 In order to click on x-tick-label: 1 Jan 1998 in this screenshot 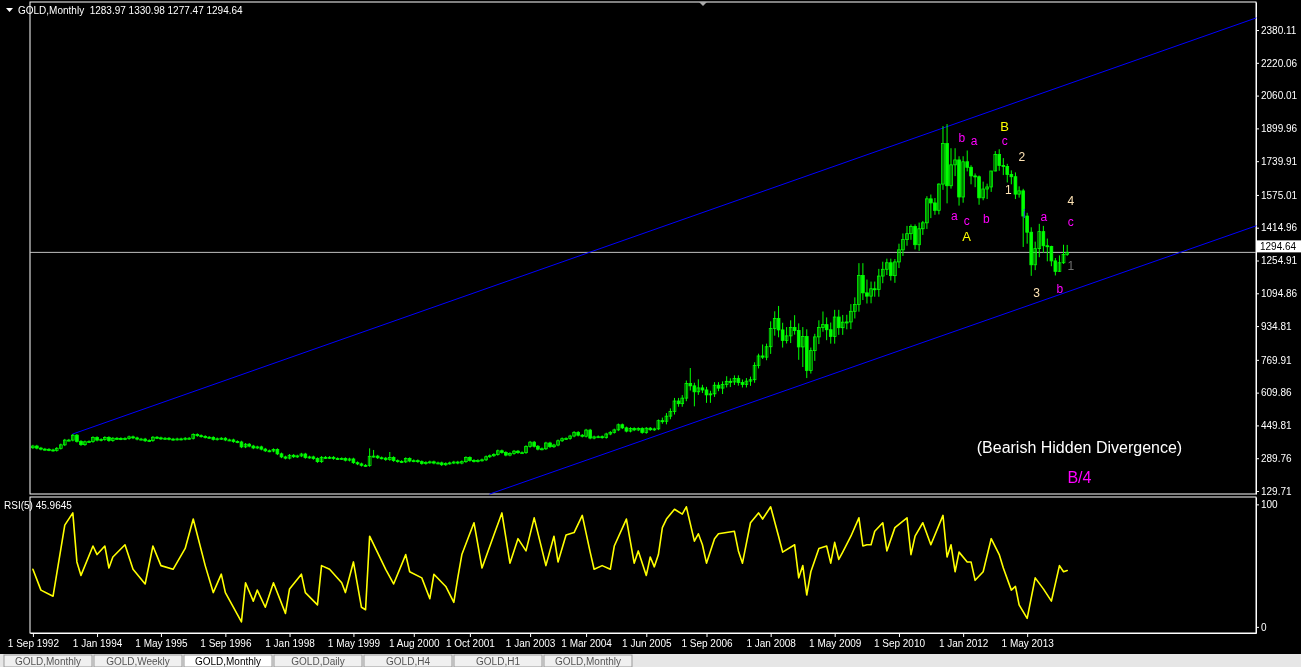, I will do `click(290, 644)`.